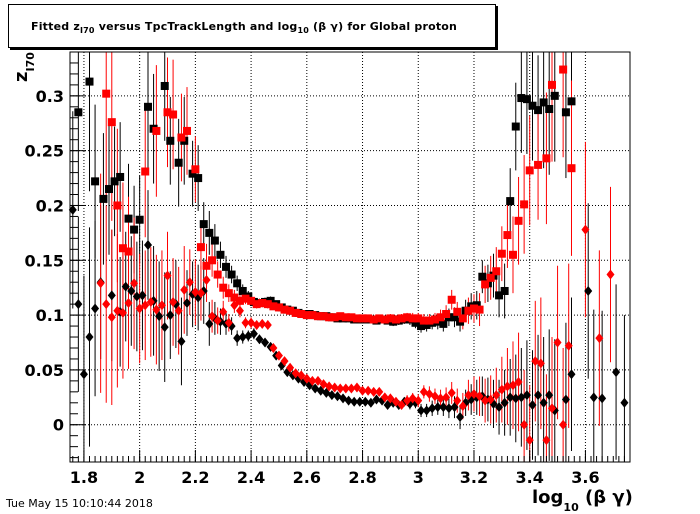 The width and height of the screenshot is (700, 514). Describe the element at coordinates (79, 503) in the screenshot. I see `timestamp: Tue May 15 10:10:44 2018` at that location.